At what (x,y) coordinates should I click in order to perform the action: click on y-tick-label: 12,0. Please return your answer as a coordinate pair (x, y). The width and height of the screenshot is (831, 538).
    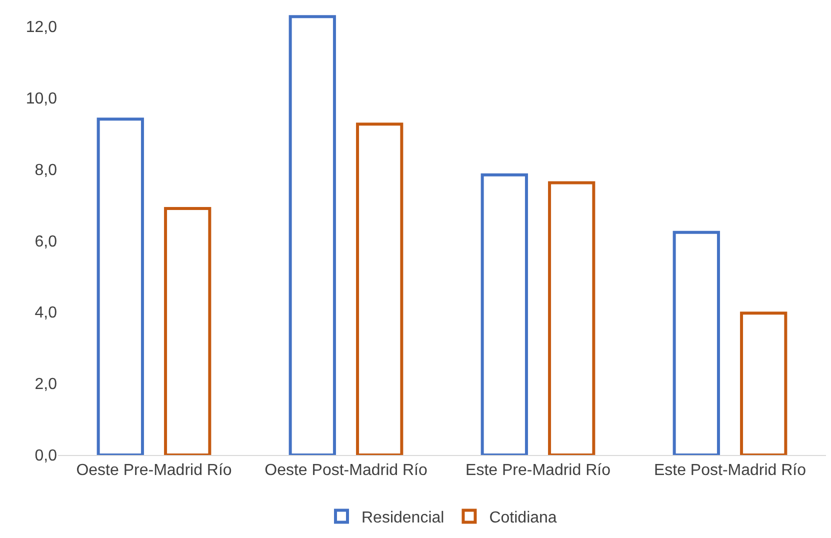
    Looking at the image, I should click on (42, 27).